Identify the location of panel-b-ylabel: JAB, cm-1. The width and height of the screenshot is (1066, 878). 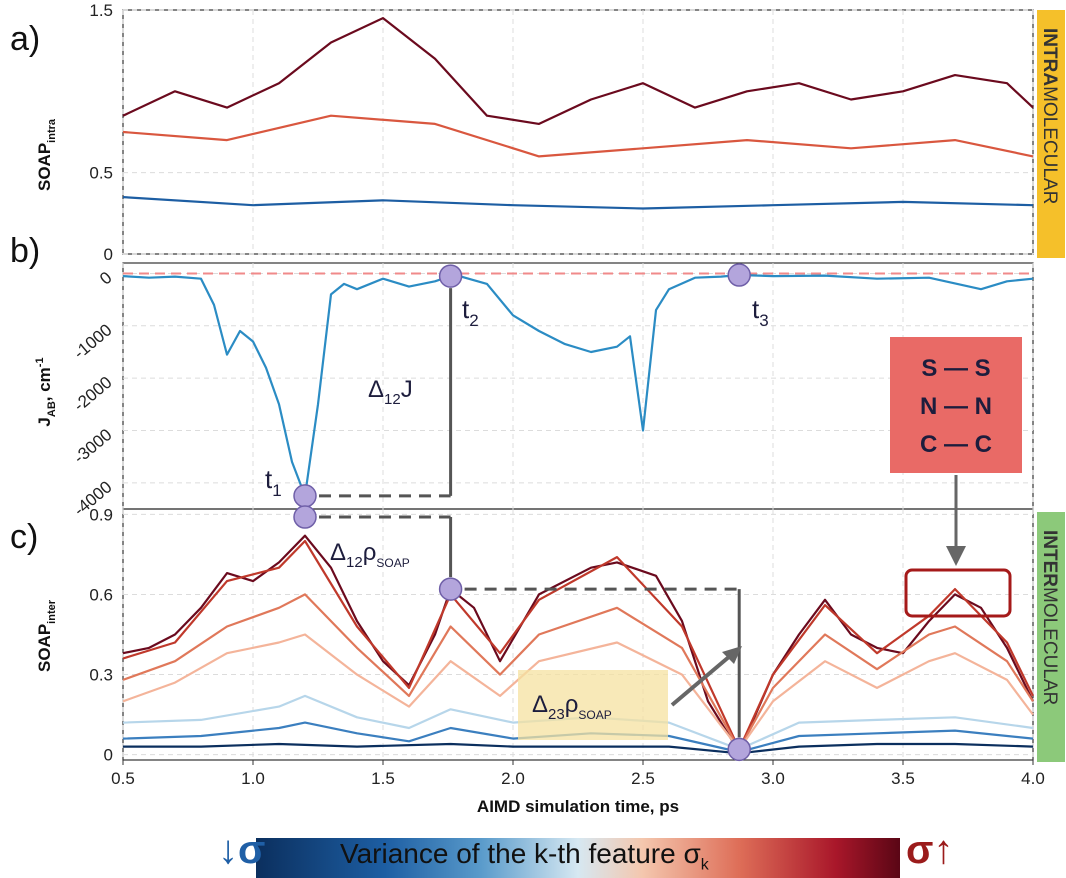
(46, 391).